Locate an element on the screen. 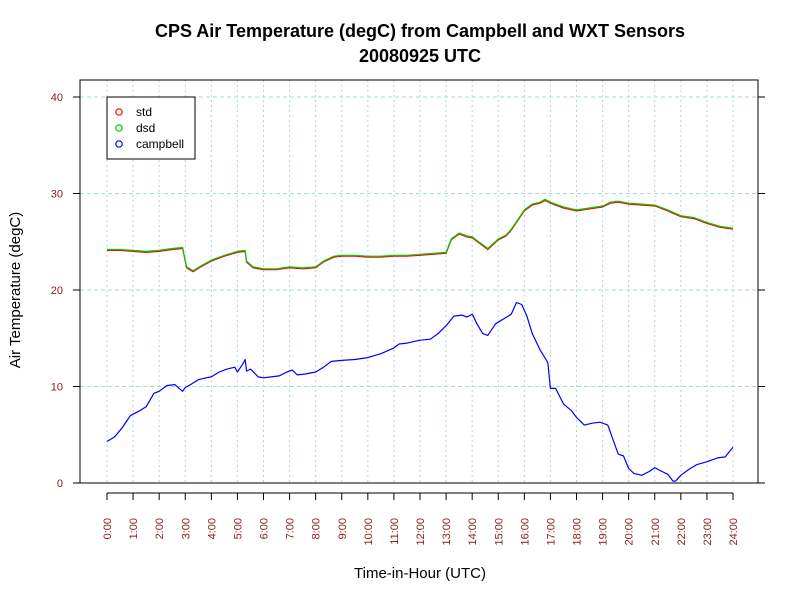 The width and height of the screenshot is (800, 600). x-tick-label: 20:00 is located at coordinates (630, 532).